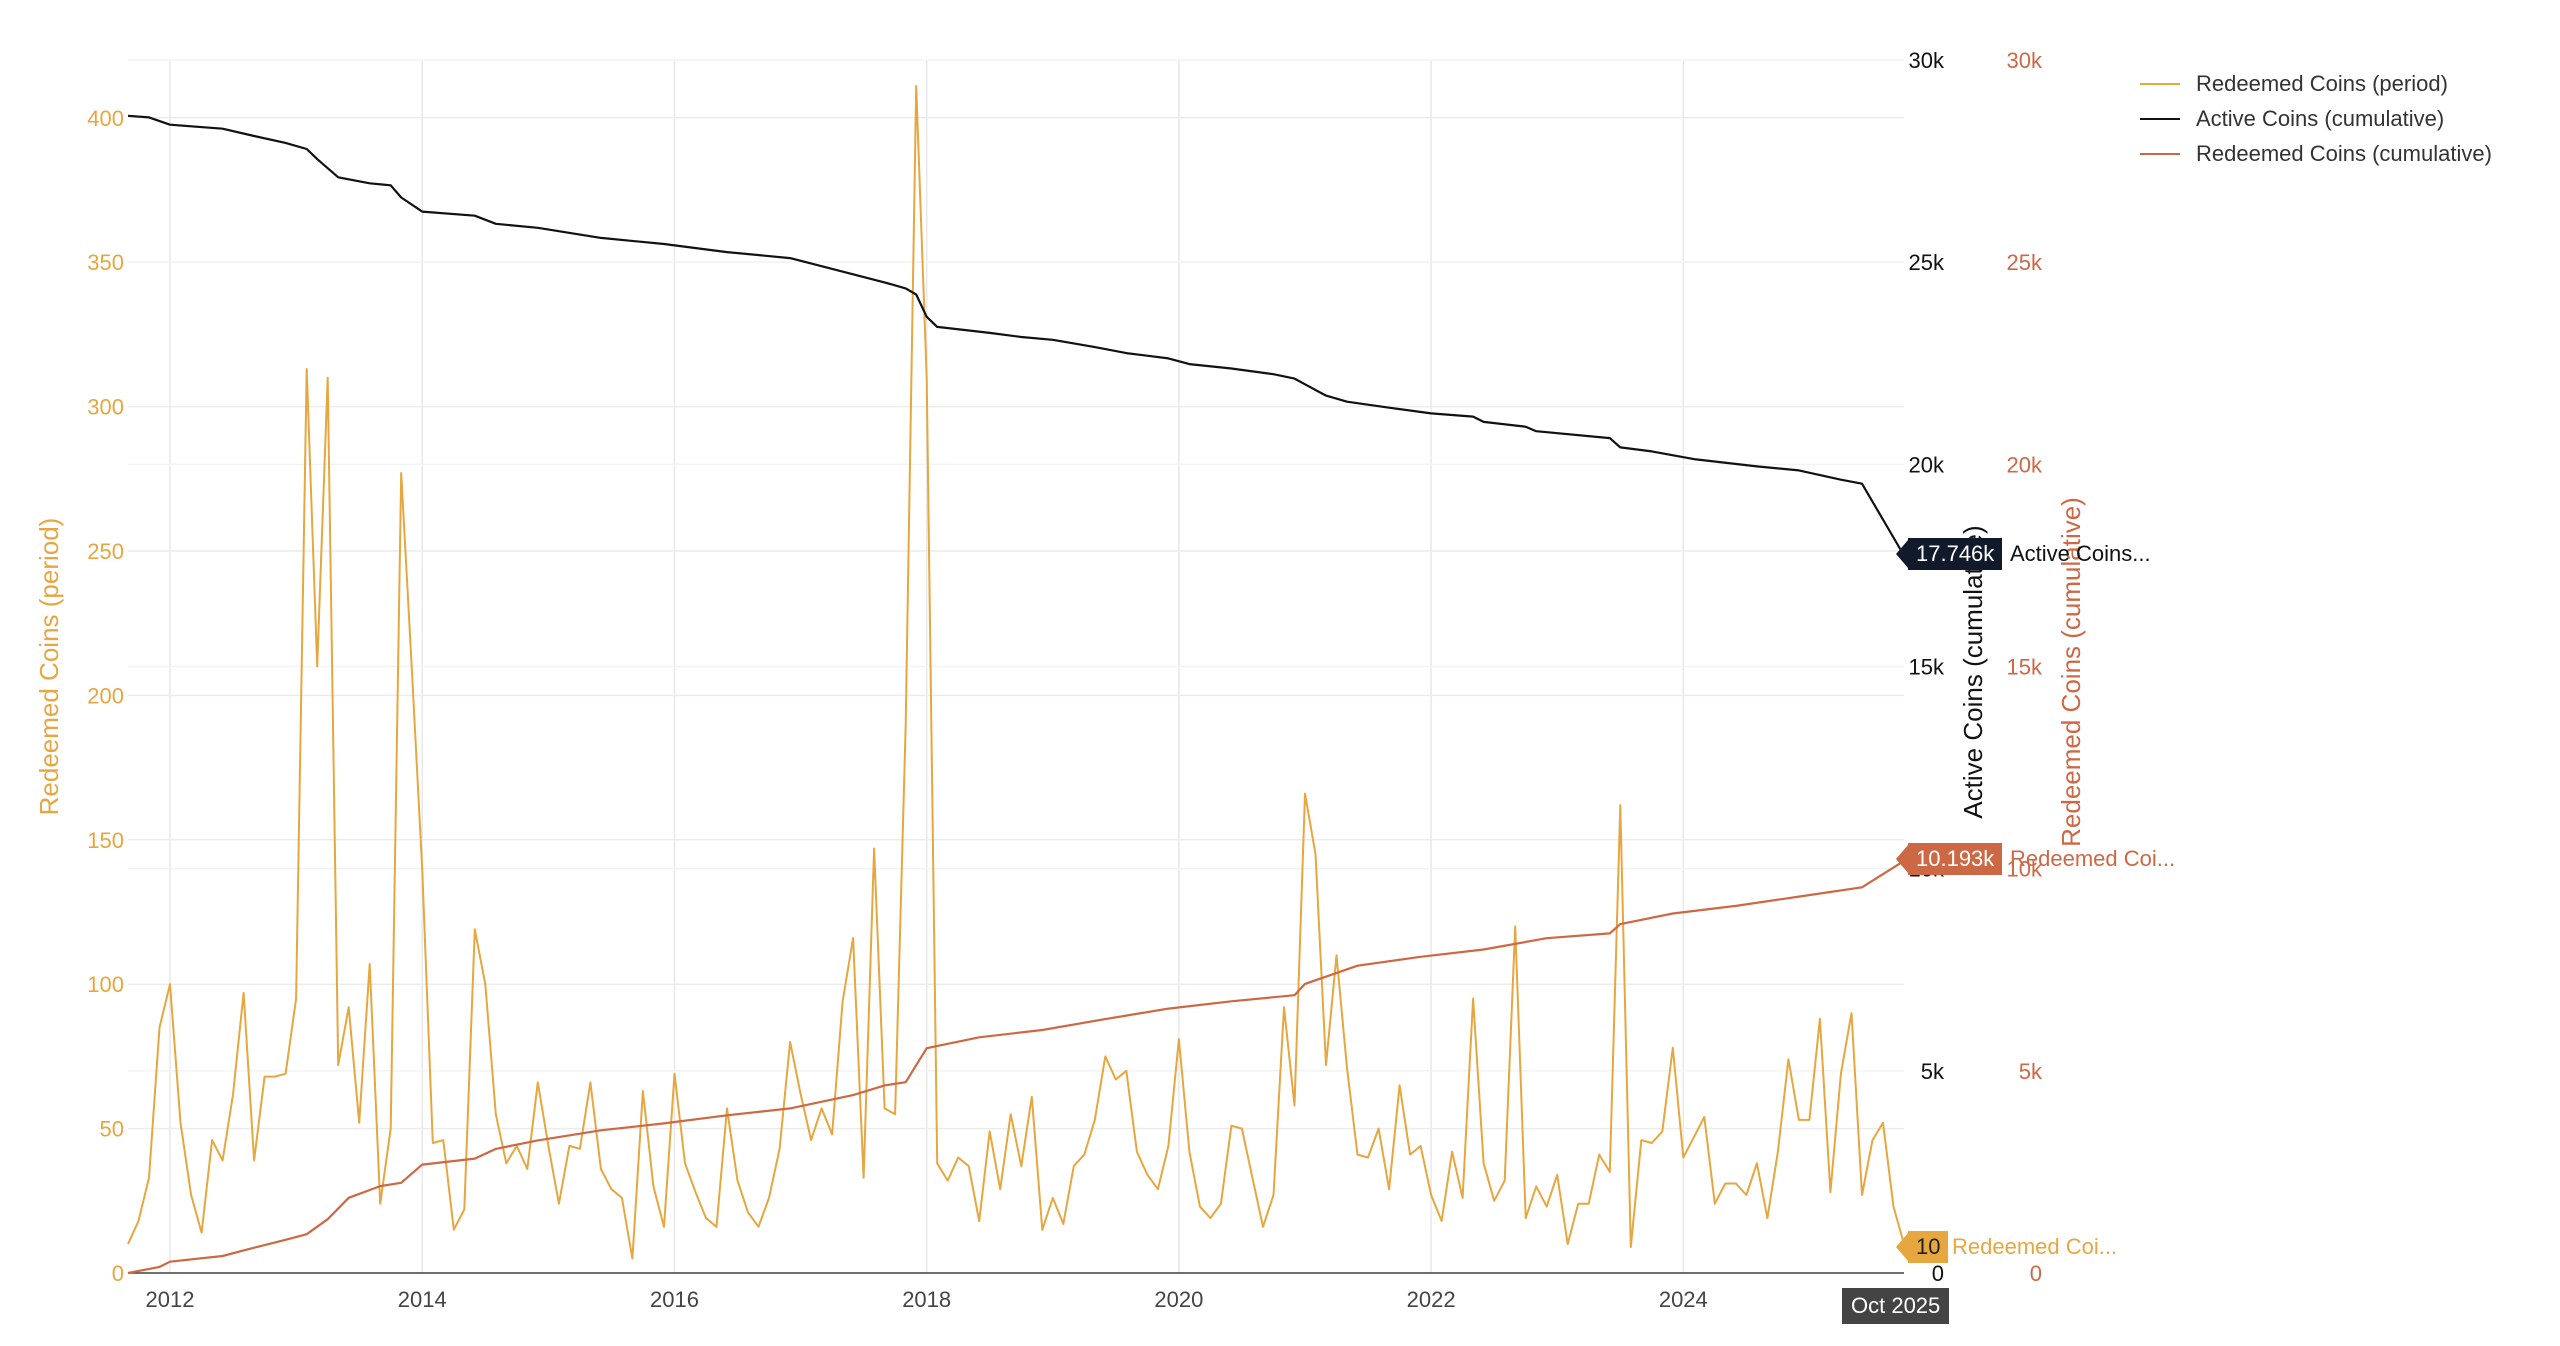 This screenshot has height=1346, width=2560. What do you see at coordinates (118, 1273) in the screenshot?
I see `y-left-tick-label: 0` at bounding box center [118, 1273].